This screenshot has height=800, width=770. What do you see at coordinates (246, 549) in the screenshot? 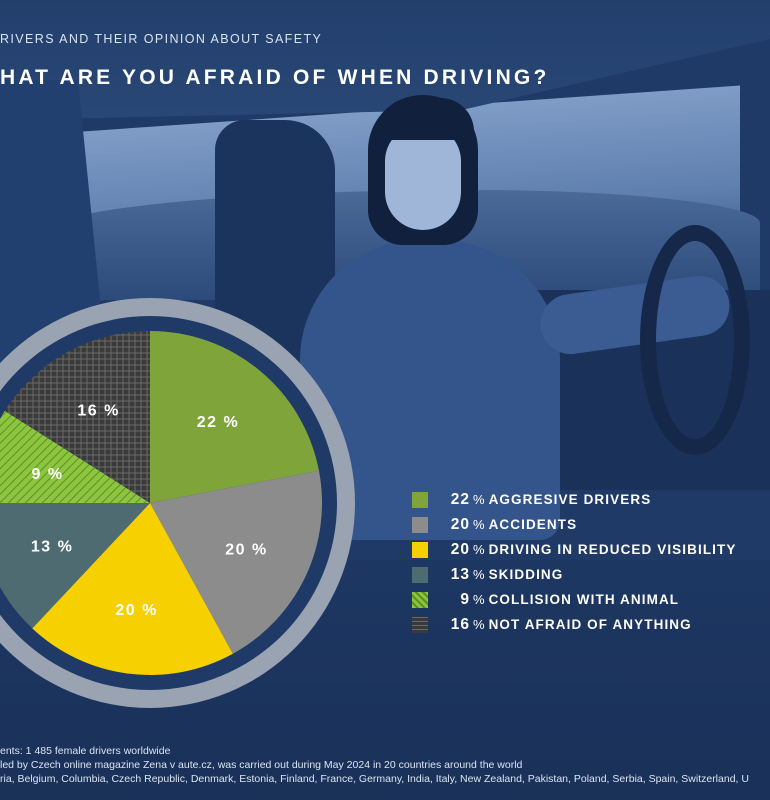
I see `slice-label-accidents: 20 %` at bounding box center [246, 549].